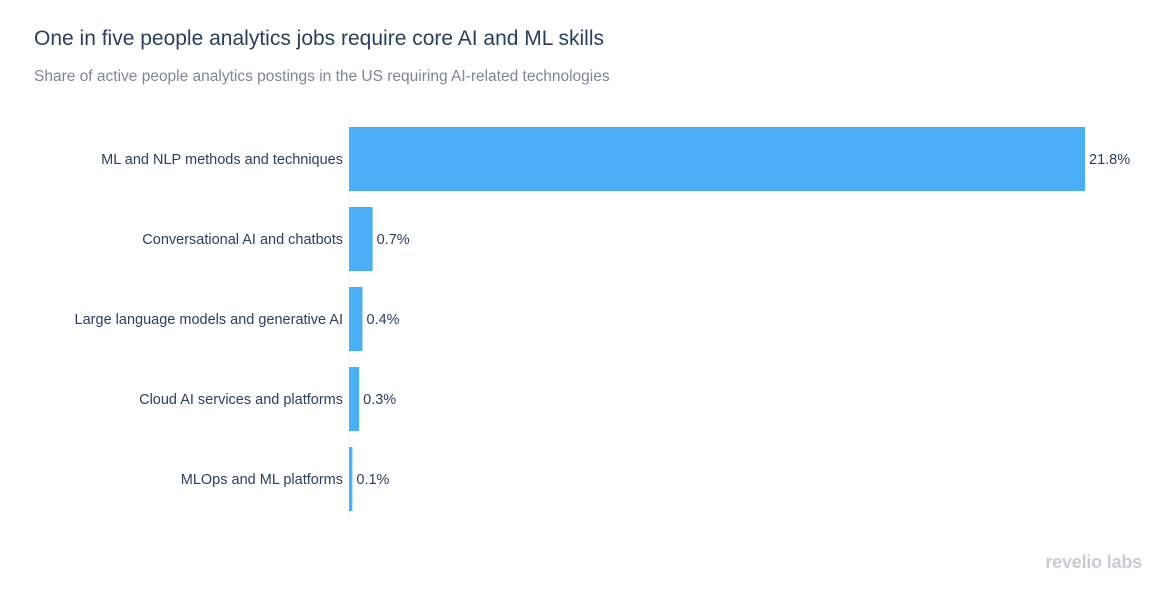  I want to click on category-label: Conversational AI and chatbots, so click(242, 240).